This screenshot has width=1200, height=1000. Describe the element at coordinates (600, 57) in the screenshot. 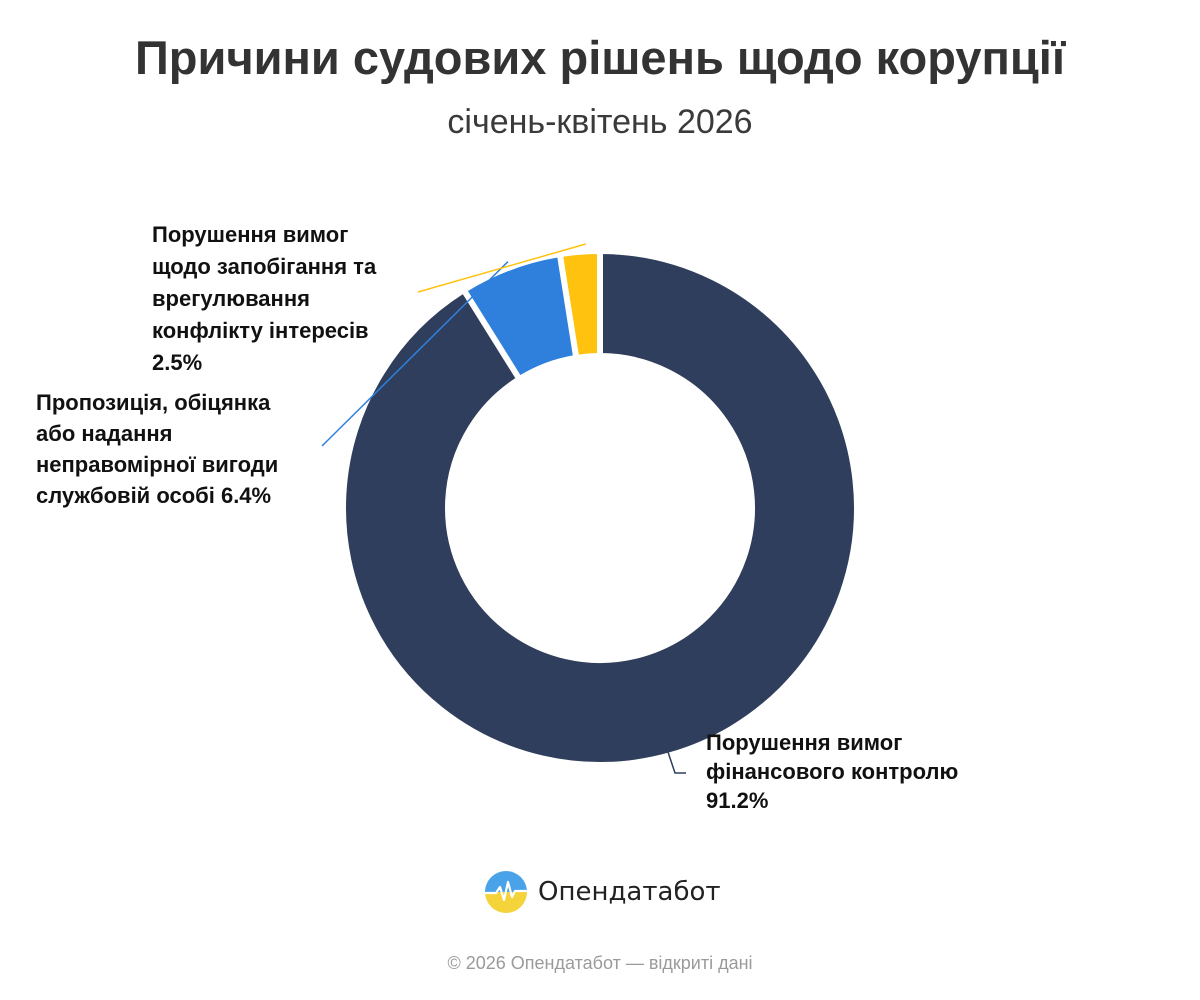

I see `page-title: Причини судових рішень щодо корупції` at that location.